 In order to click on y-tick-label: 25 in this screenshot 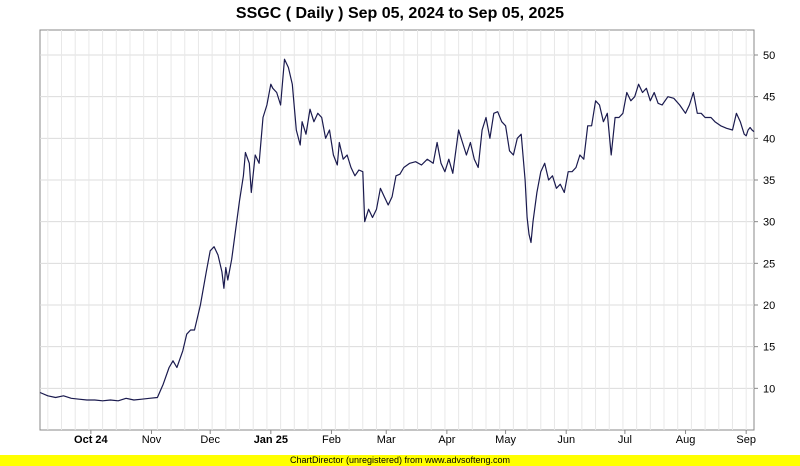, I will do `click(769, 264)`.